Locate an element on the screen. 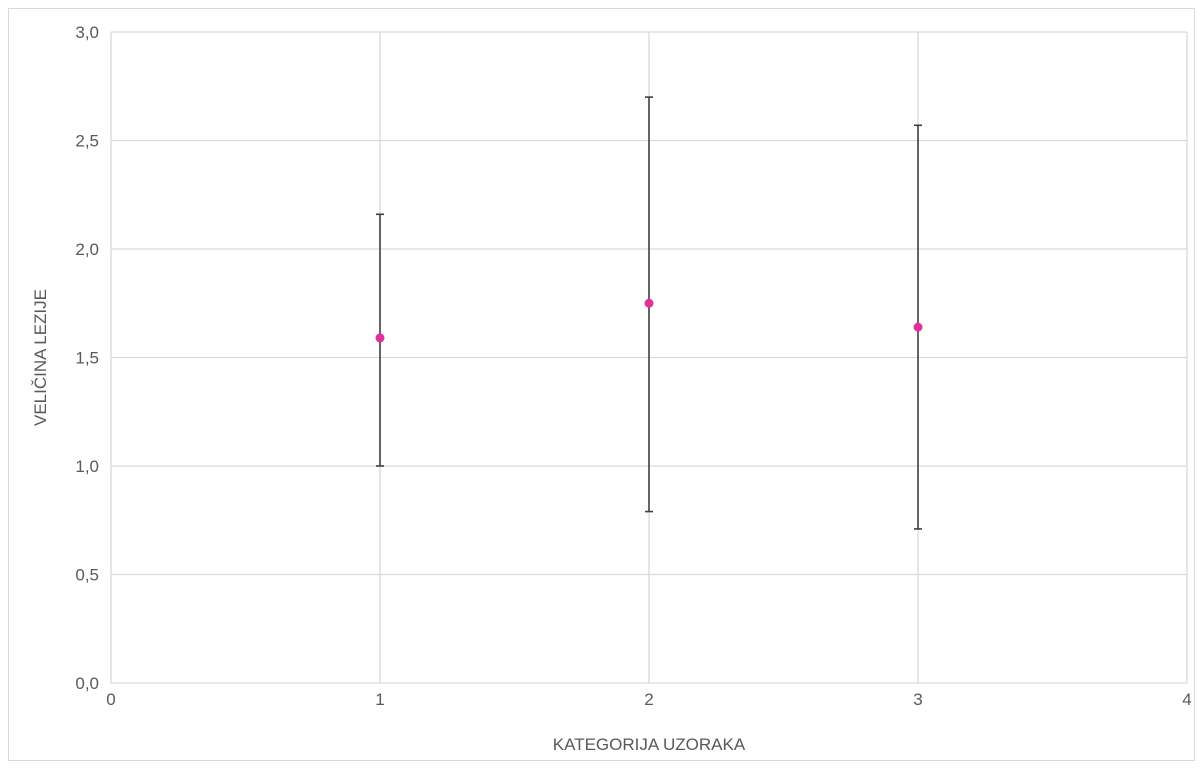 This screenshot has width=1203, height=769. x-tick-label: 1 is located at coordinates (379, 699).